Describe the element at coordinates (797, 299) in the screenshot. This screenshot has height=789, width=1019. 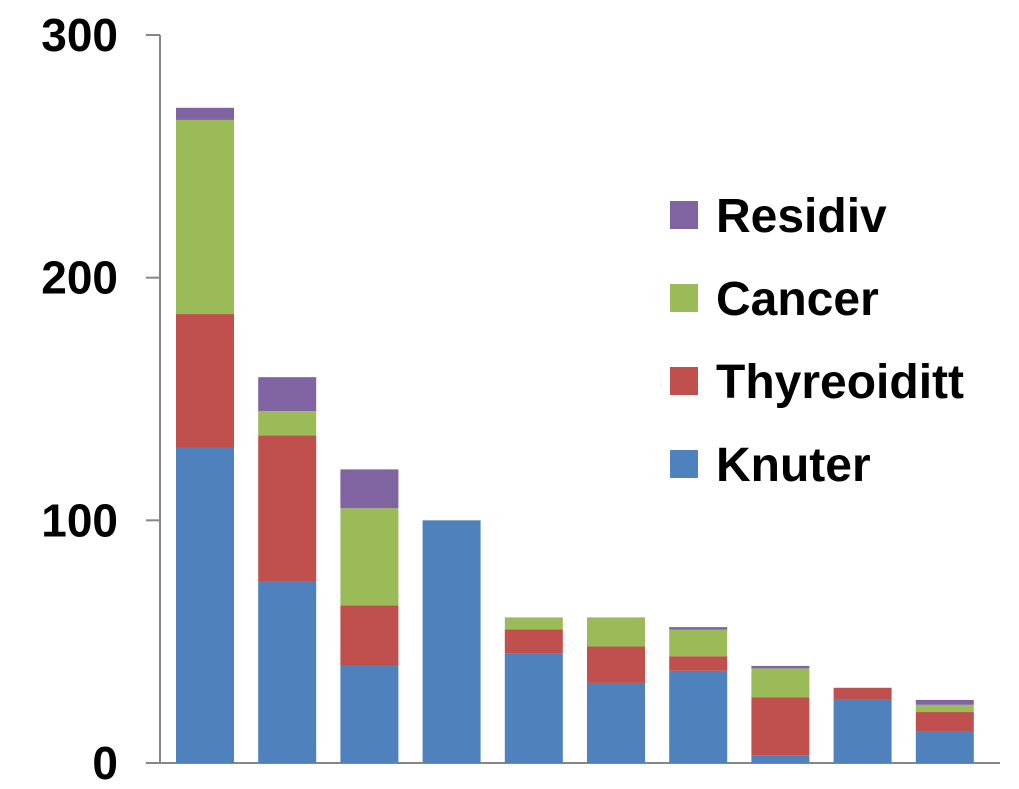
I see `legend-label: Cancer` at that location.